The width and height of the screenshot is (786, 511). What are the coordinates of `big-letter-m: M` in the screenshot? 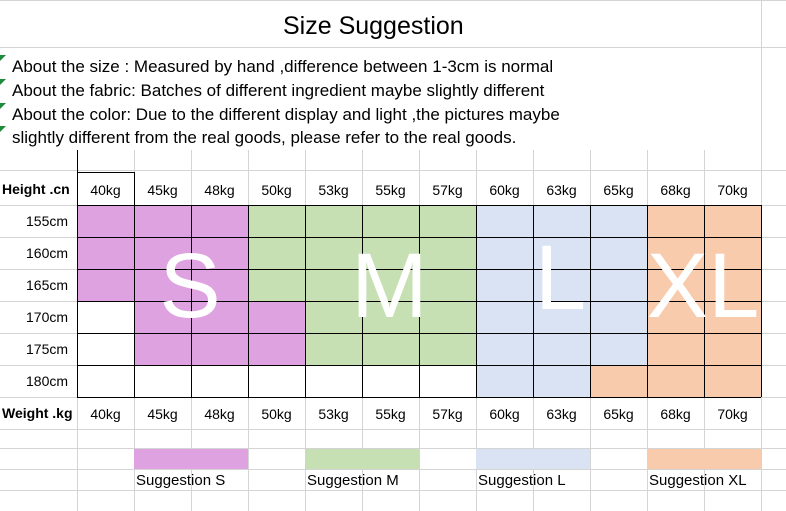 It's located at (389, 286).